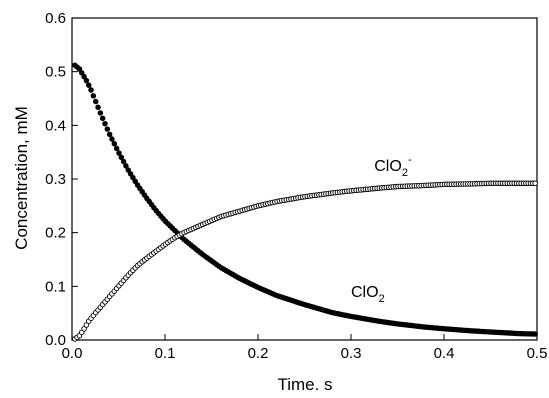 This screenshot has height=398, width=549. I want to click on y-axis: 0.0 0.1 0.2 0.3 0.4 0.5 0.6, so click(61, 179).